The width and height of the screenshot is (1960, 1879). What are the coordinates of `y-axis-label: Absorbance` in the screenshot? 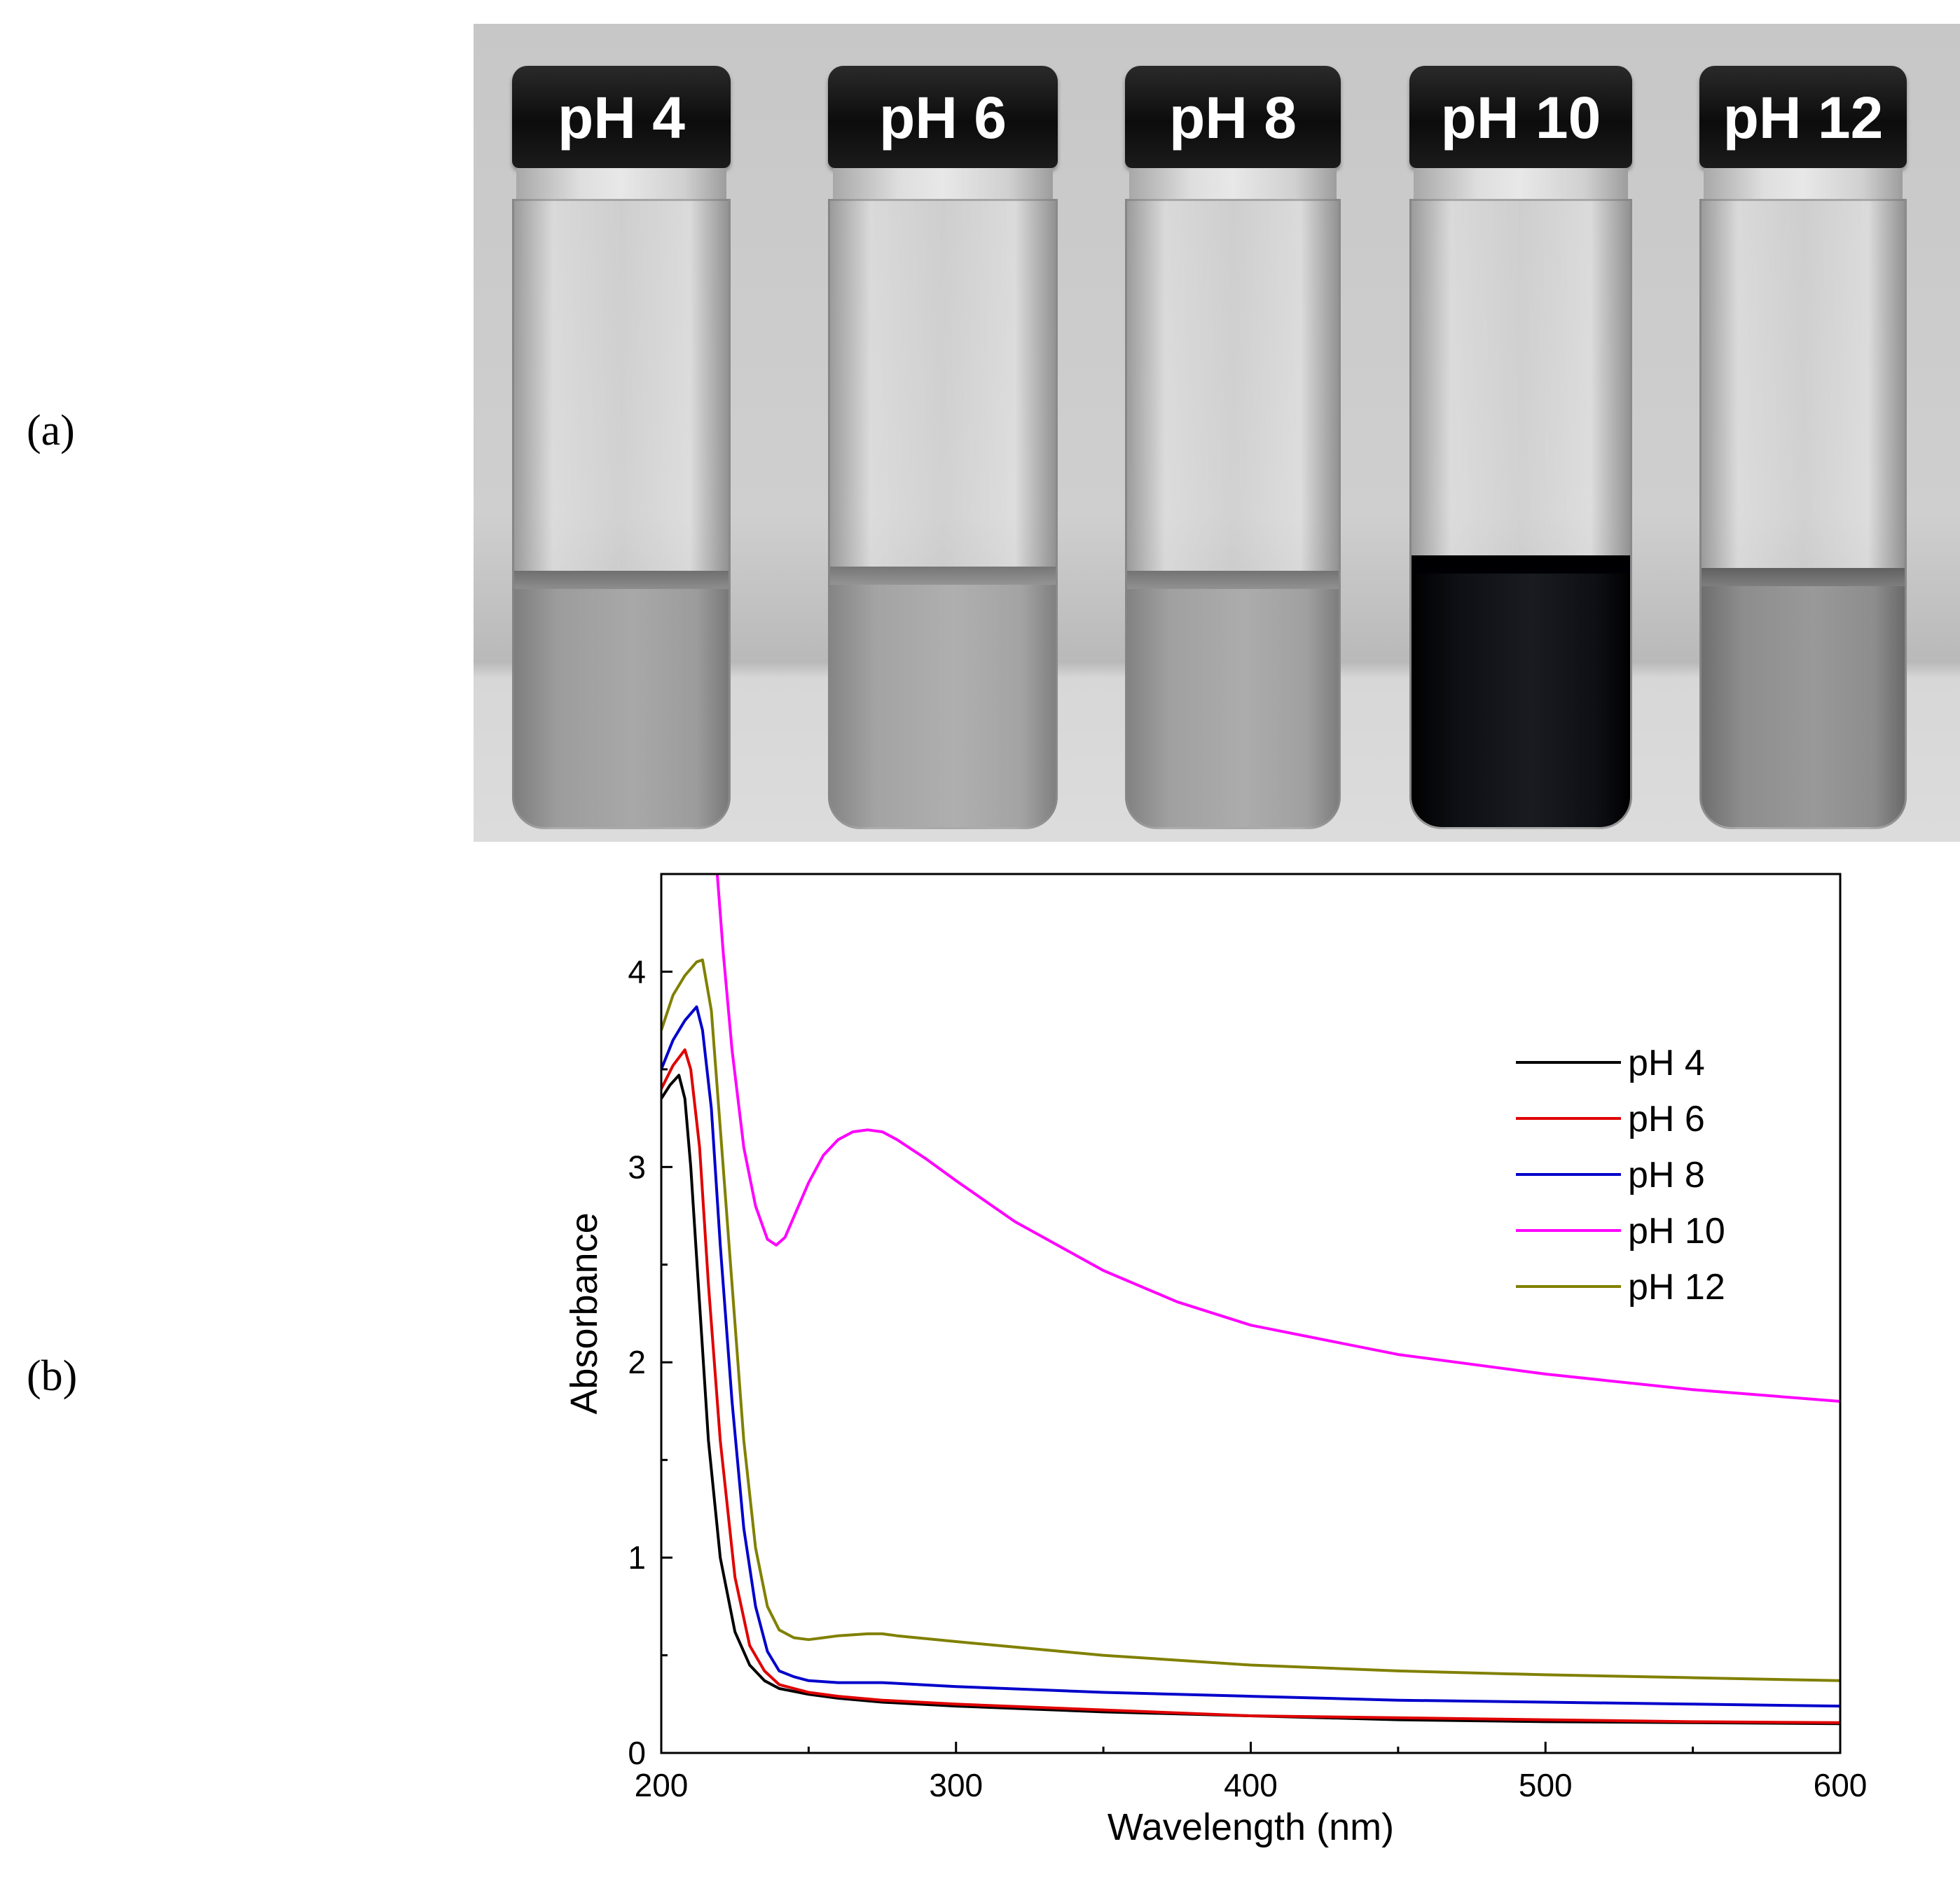 It's located at (584, 1313).